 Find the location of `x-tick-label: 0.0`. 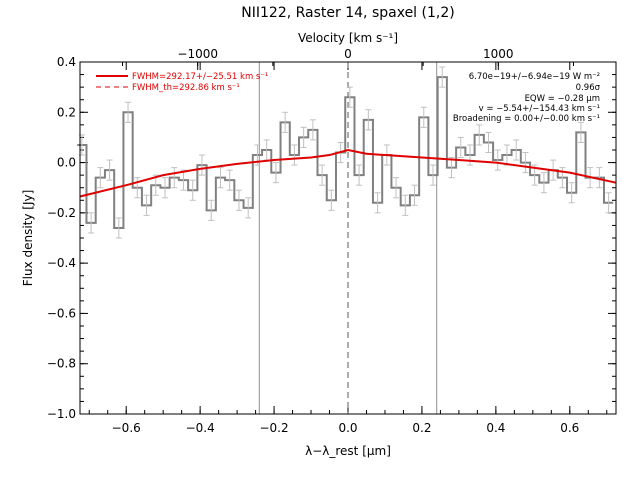

x-tick-label: 0.0 is located at coordinates (347, 428).